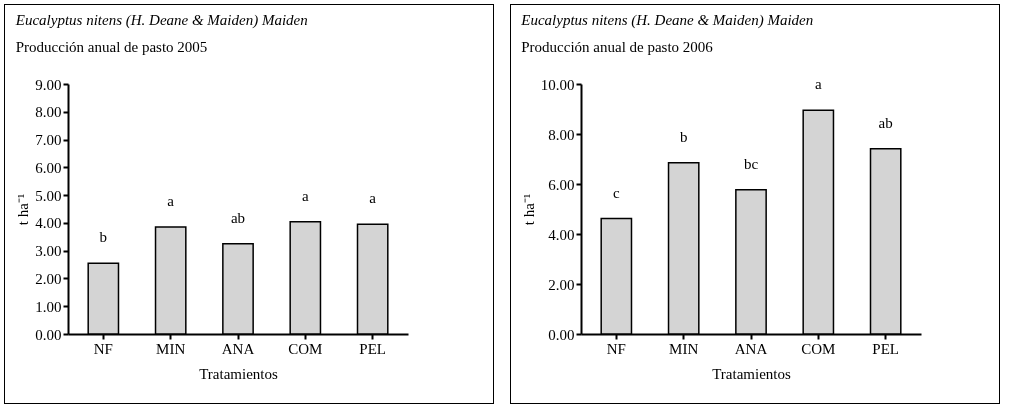  What do you see at coordinates (48, 140) in the screenshot?
I see `y-tick-label: 7.00` at bounding box center [48, 140].